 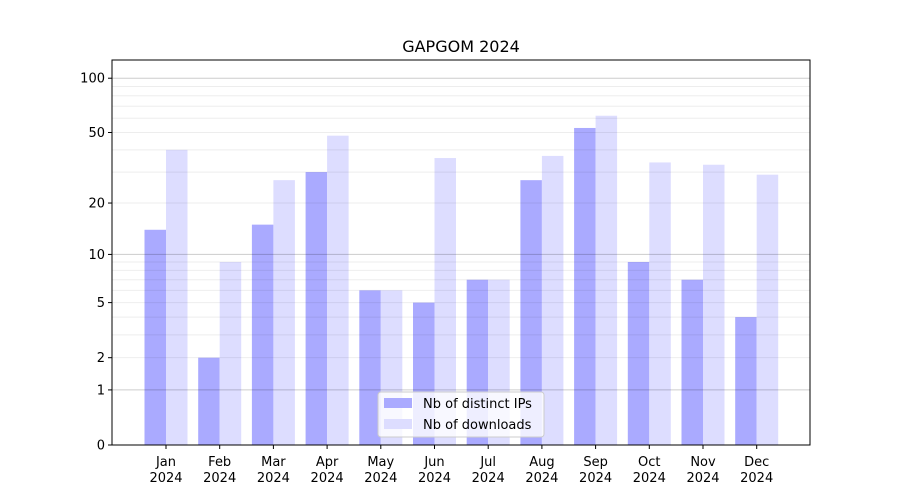 I want to click on x-tick-label: Aug 2024, so click(x=541, y=470).